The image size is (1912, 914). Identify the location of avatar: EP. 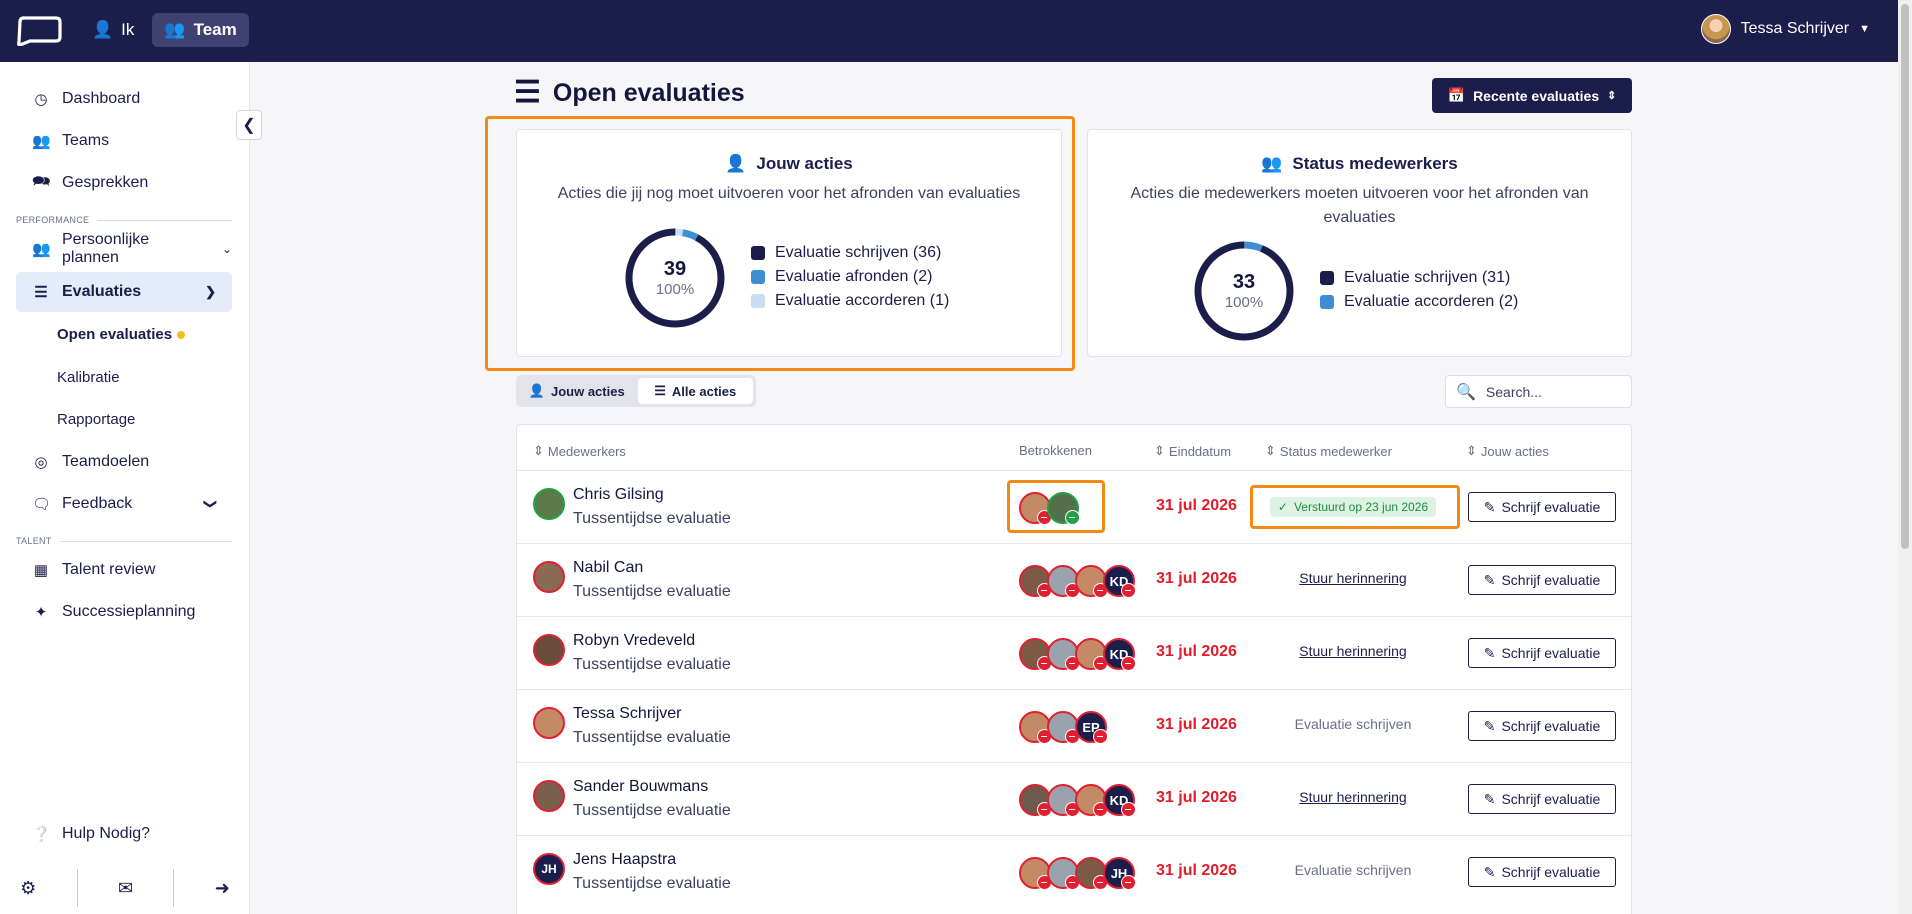
(1091, 727).